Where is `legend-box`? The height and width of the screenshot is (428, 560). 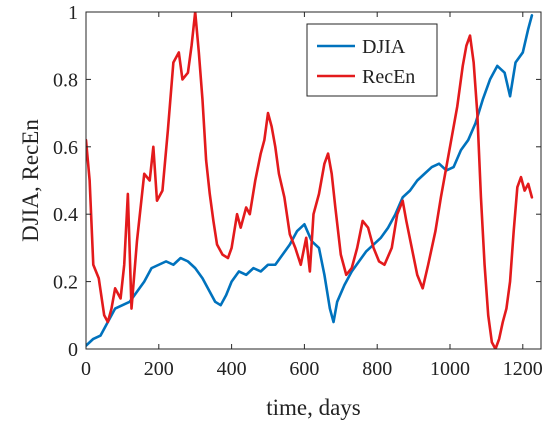 legend-box is located at coordinates (372, 60).